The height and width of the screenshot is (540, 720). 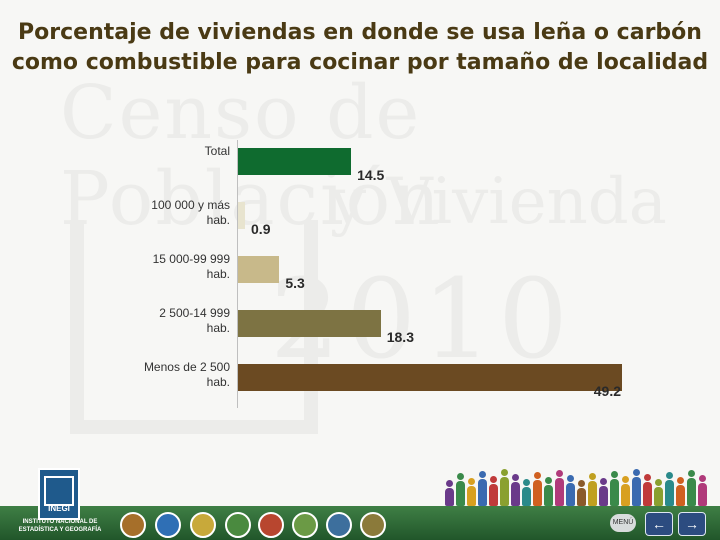 What do you see at coordinates (217, 151) in the screenshot?
I see `category-label-0: Total` at bounding box center [217, 151].